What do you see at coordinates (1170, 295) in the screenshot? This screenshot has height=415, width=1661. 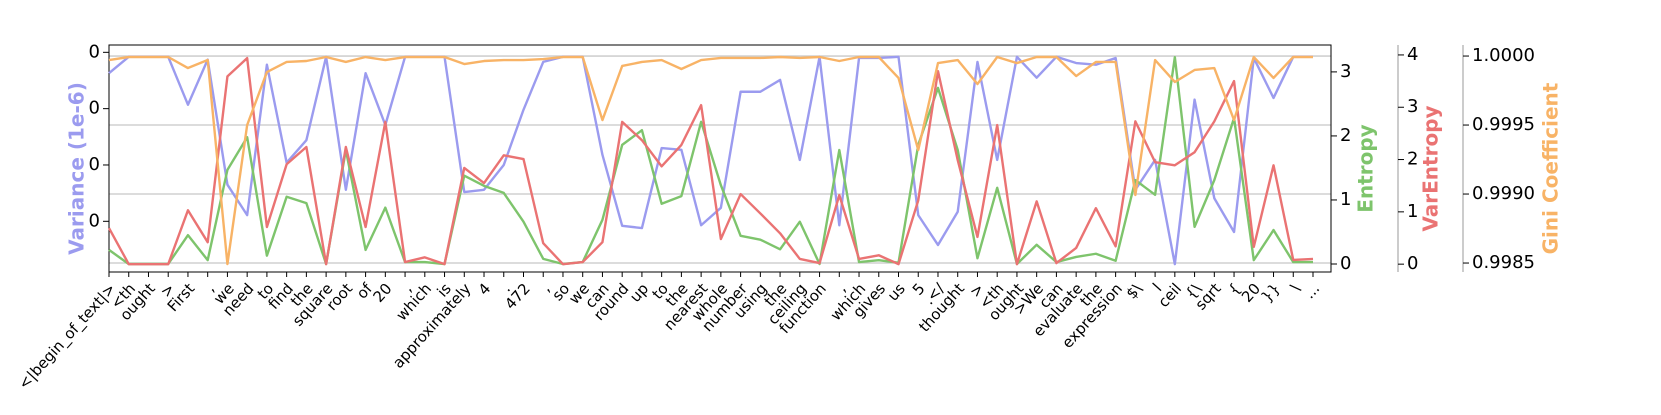 I see `x-tick-label: ceil` at bounding box center [1170, 295].